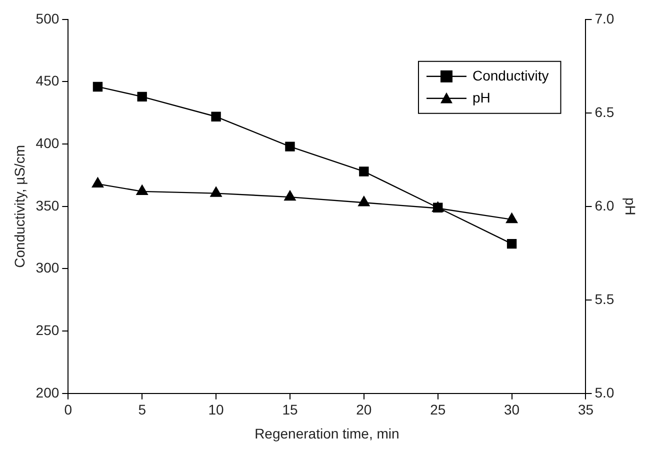  Describe the element at coordinates (142, 410) in the screenshot. I see `x-tick-label: 5` at that location.